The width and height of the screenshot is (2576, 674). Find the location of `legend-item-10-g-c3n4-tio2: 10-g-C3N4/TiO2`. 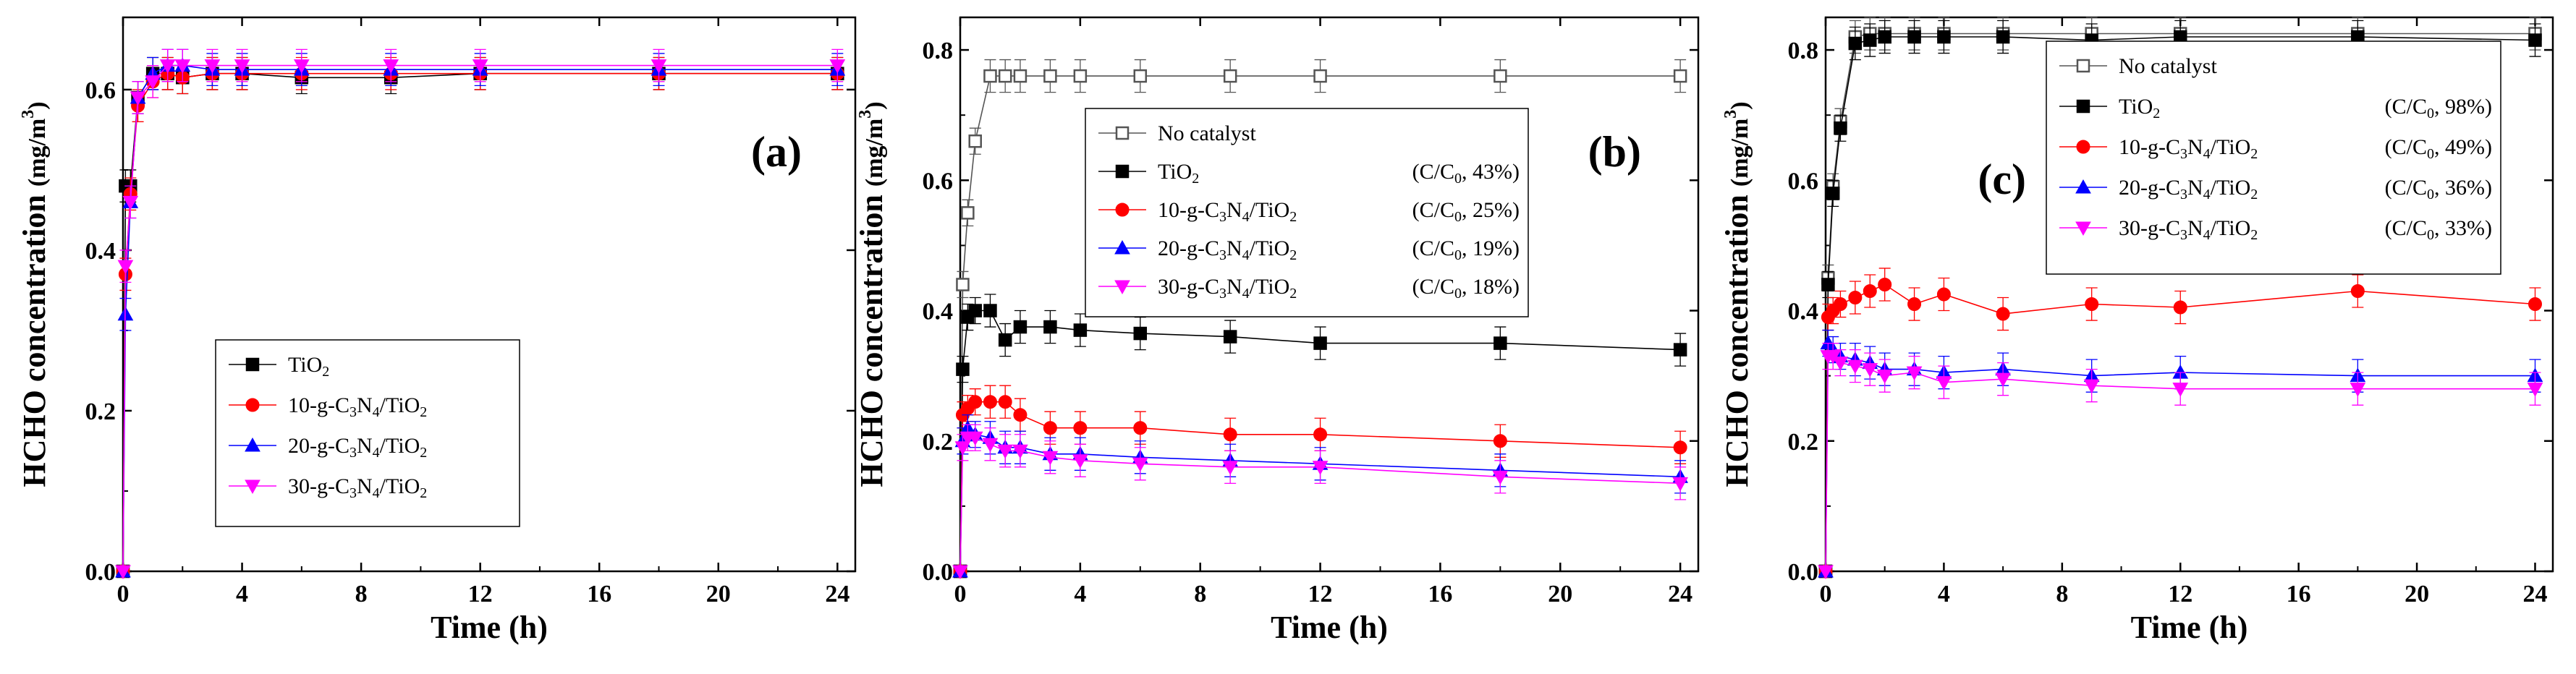

legend-item-10-g-c3n4-tio2: 10-g-C3N4/TiO2 is located at coordinates (328, 406).